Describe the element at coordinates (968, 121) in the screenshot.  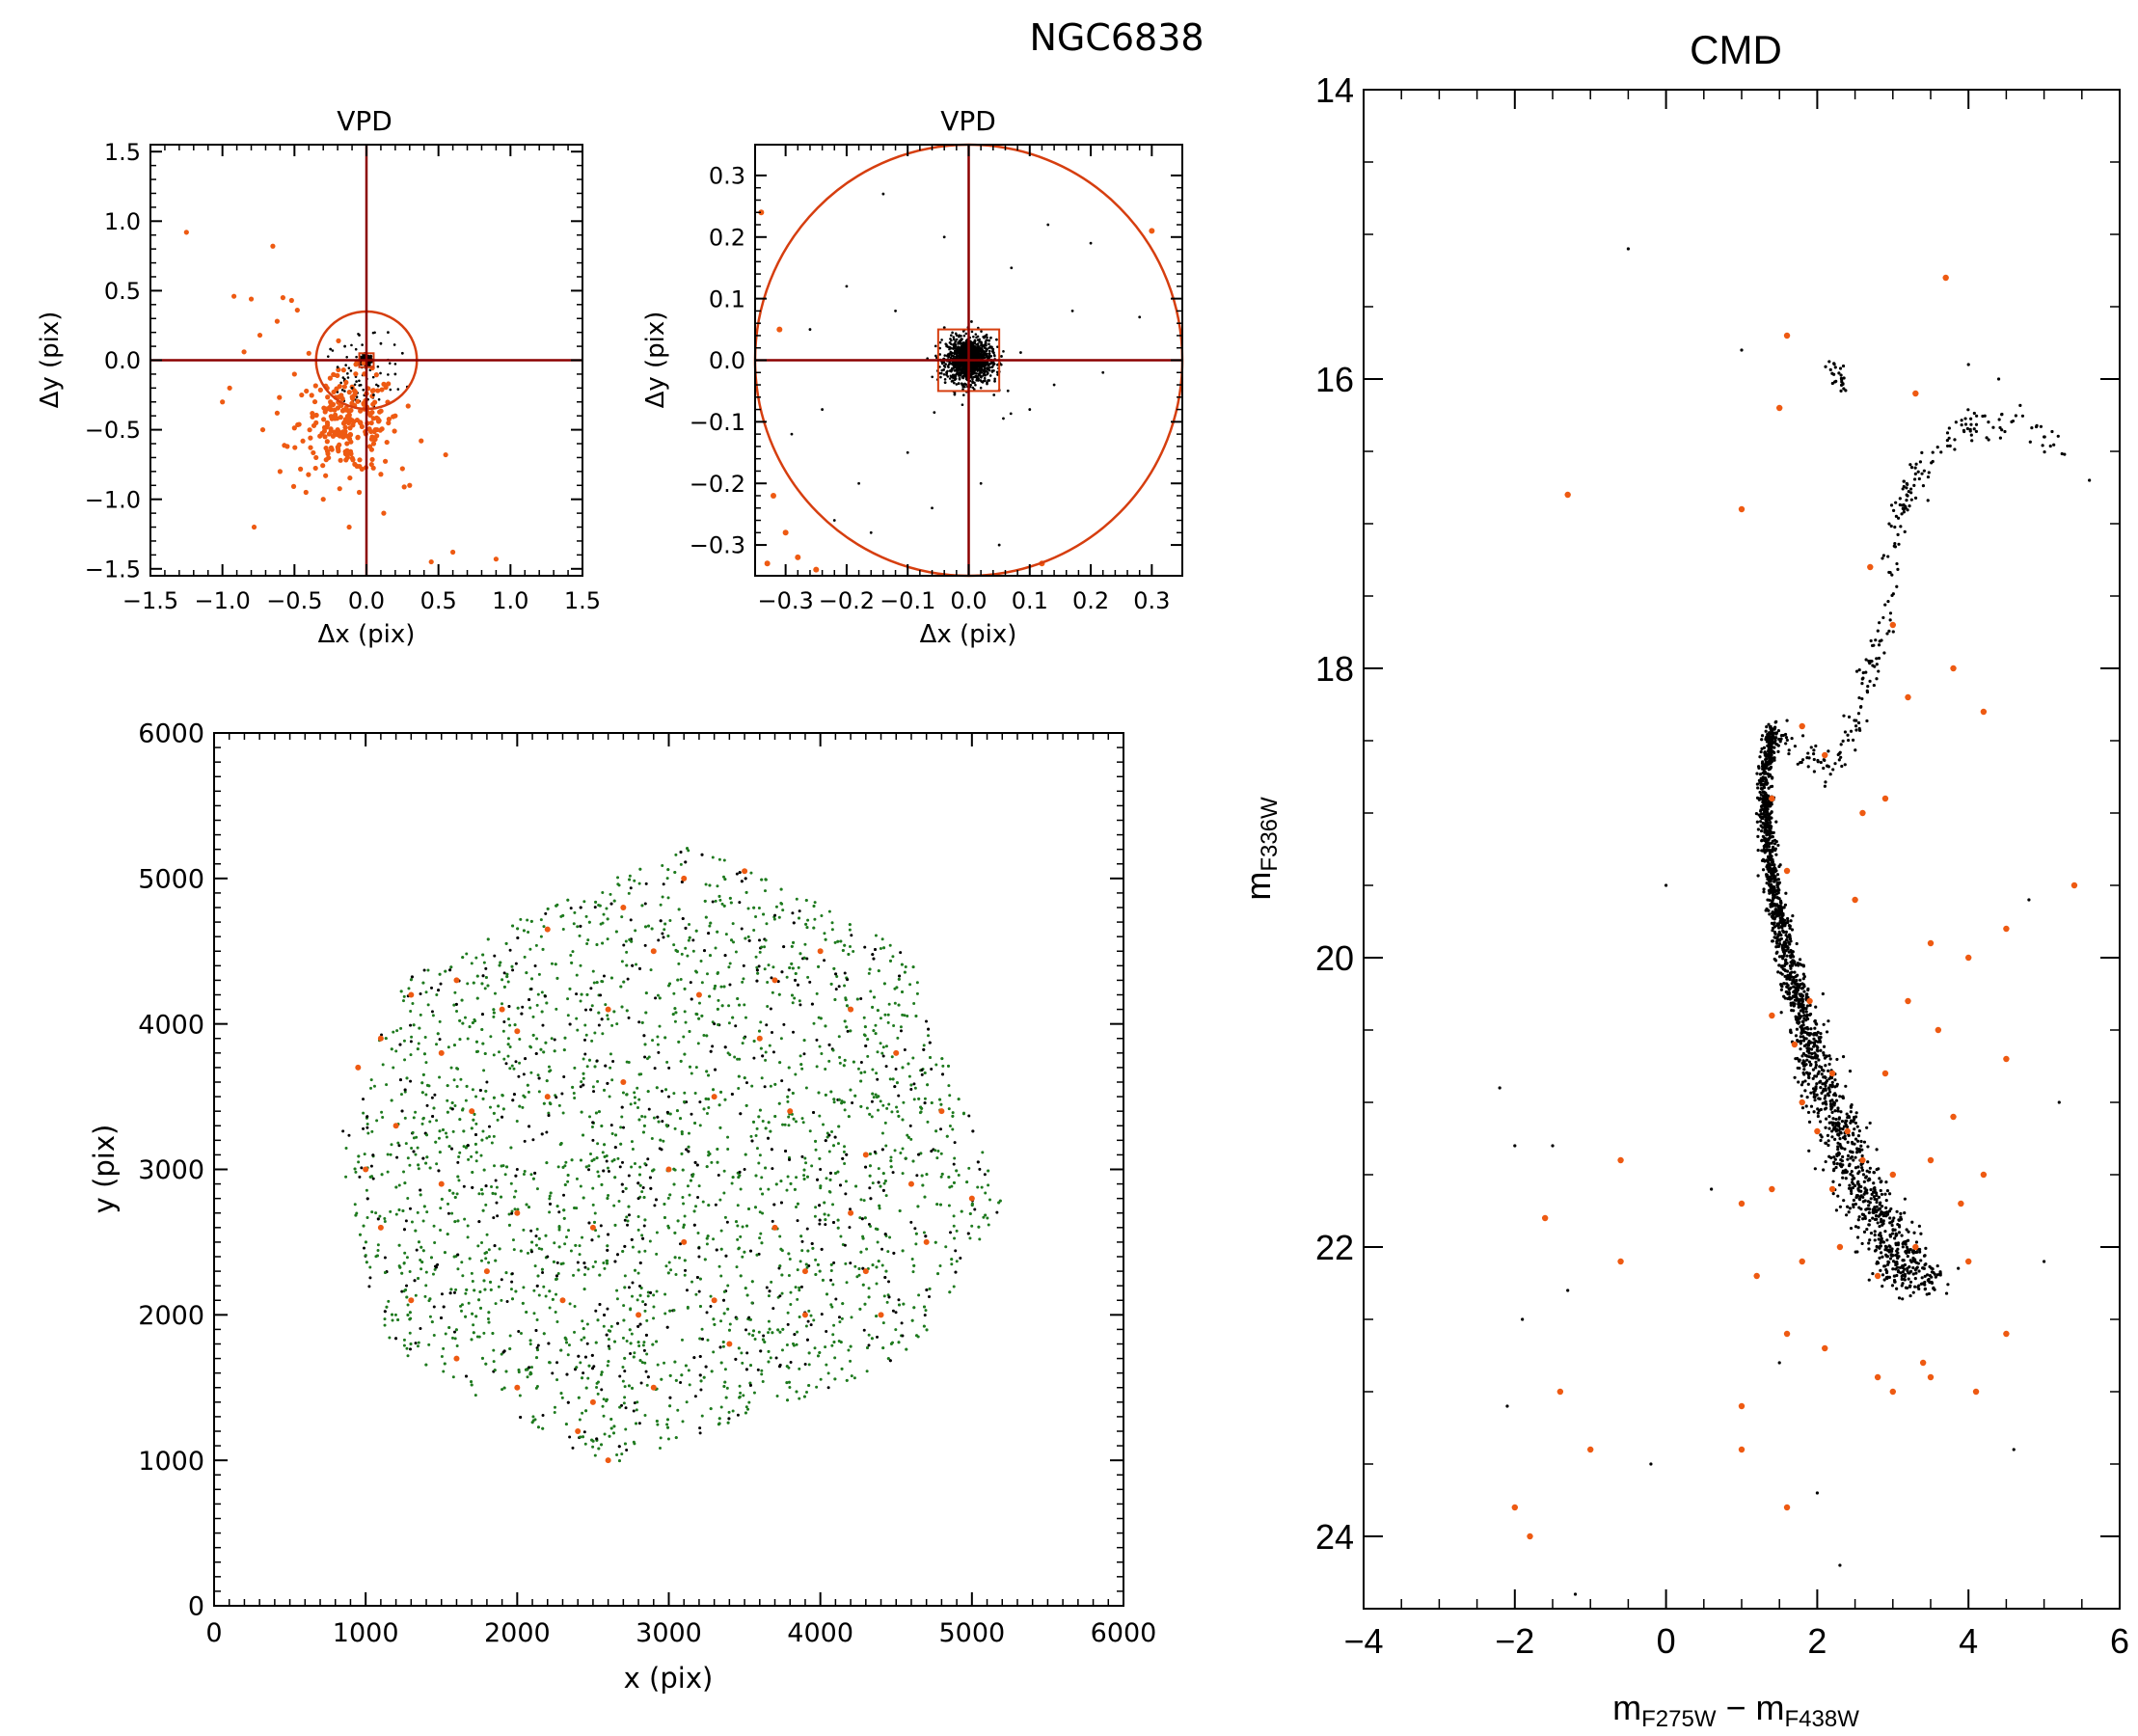
I see `vpd-zoom-title: VPD` at that location.